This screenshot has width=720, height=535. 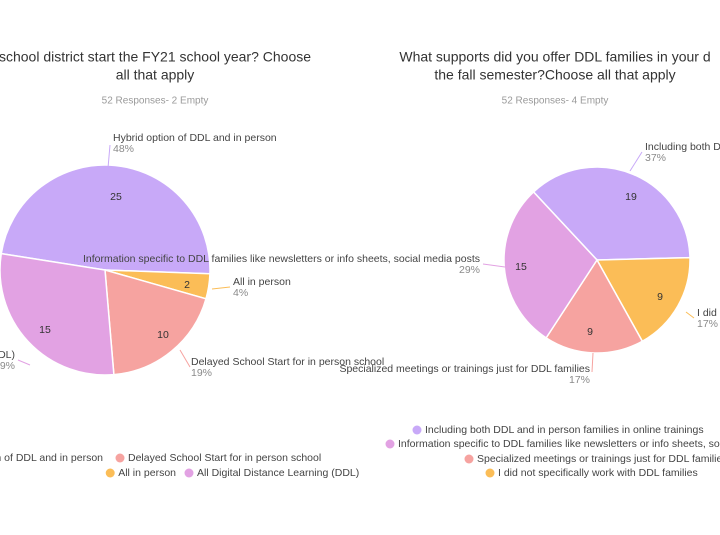 I want to click on slice-count: 19, so click(x=631, y=197).